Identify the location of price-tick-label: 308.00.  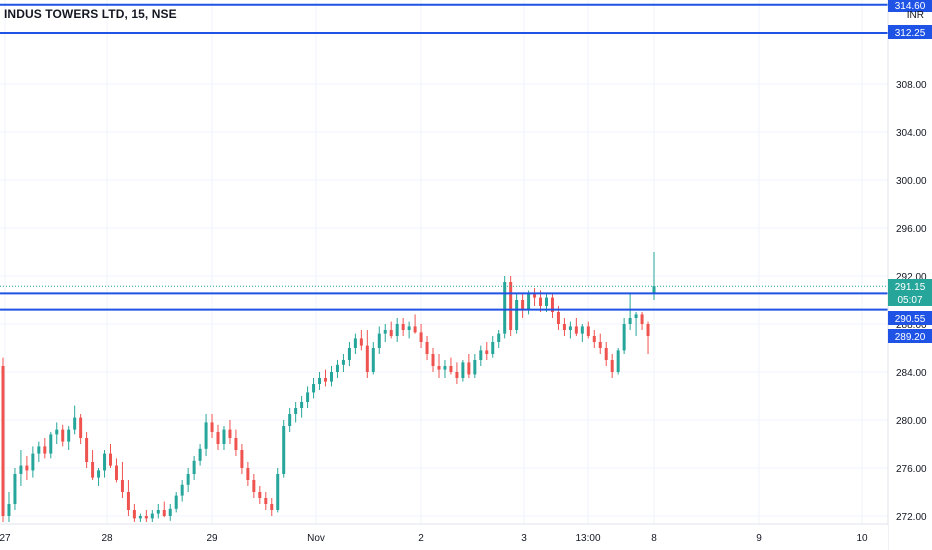
(911, 85).